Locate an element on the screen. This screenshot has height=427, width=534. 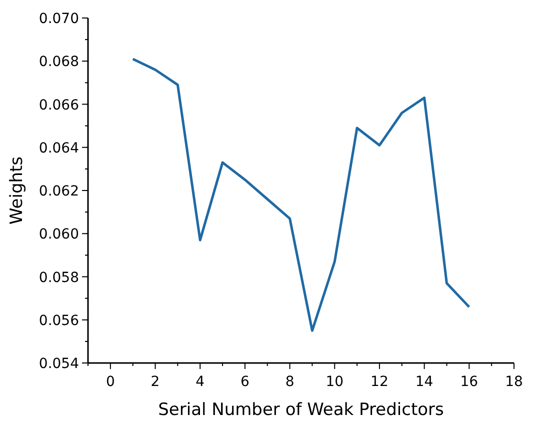
y-tick-label: 0.056 is located at coordinates (59, 320).